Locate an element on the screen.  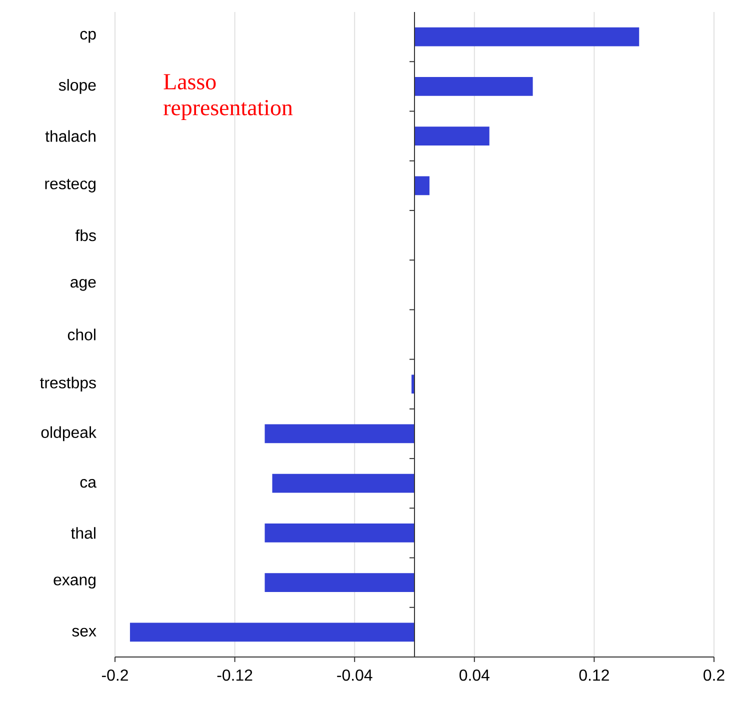
y-tick-label: chol is located at coordinates (82, 334).